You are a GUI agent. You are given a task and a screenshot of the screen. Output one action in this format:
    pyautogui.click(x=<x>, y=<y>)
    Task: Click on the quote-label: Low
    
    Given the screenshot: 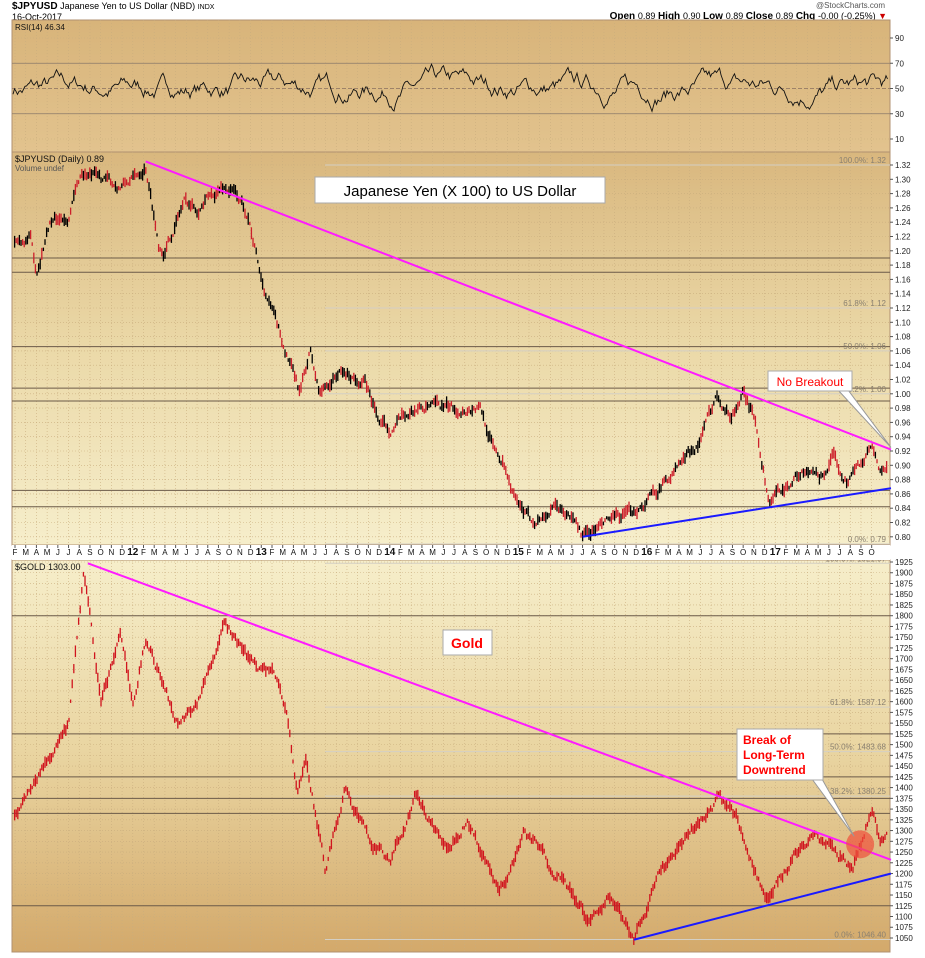 What is the action you would take?
    pyautogui.click(x=714, y=16)
    